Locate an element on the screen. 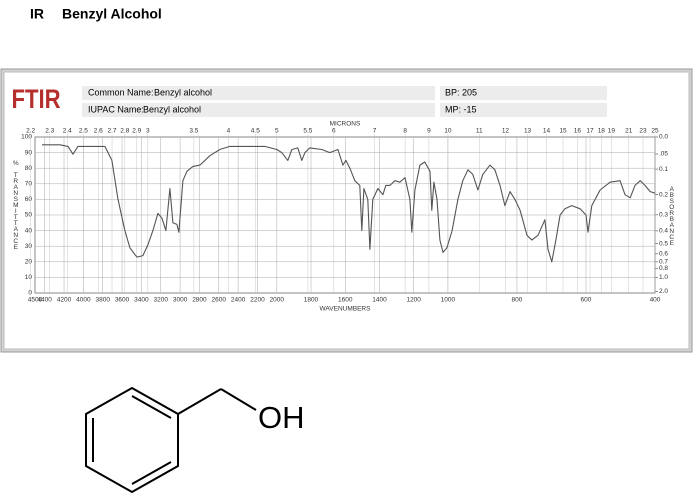 The image size is (700, 501). y2-tick-label: 0.3 is located at coordinates (663, 215).